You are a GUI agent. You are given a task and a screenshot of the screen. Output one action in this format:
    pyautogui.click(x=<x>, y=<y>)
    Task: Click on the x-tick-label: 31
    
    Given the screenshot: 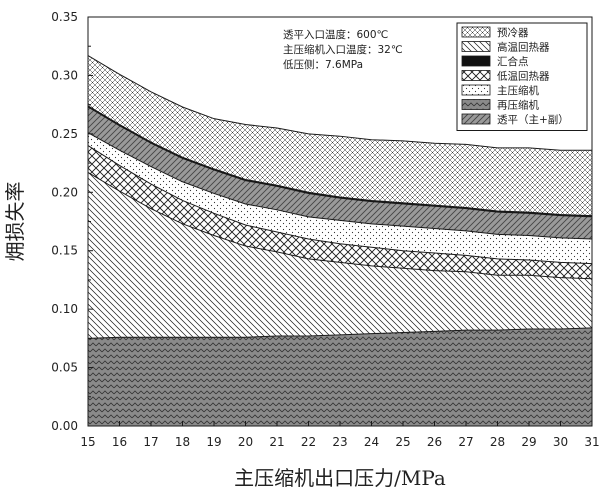 What is the action you would take?
    pyautogui.click(x=591, y=442)
    